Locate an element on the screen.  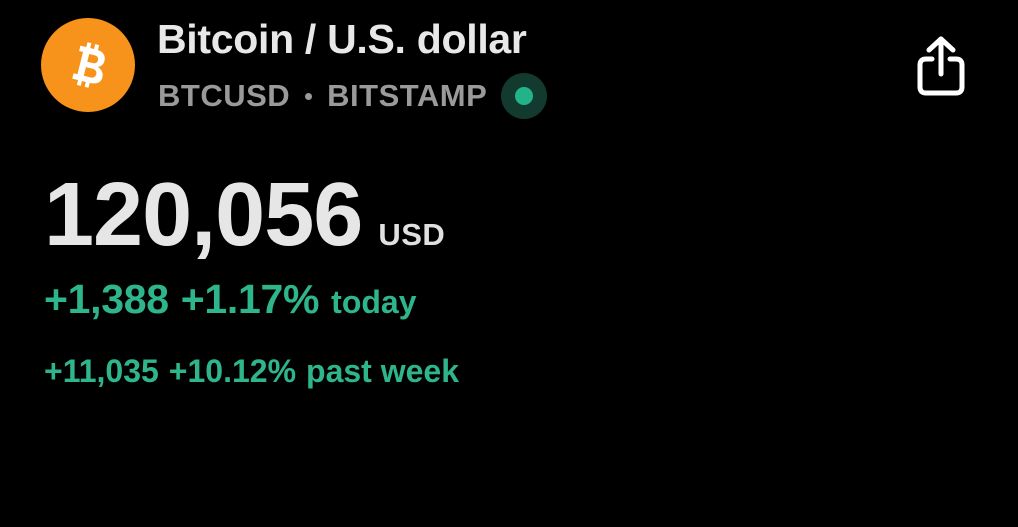
change-week-percent: +10.12% is located at coordinates (232, 371).